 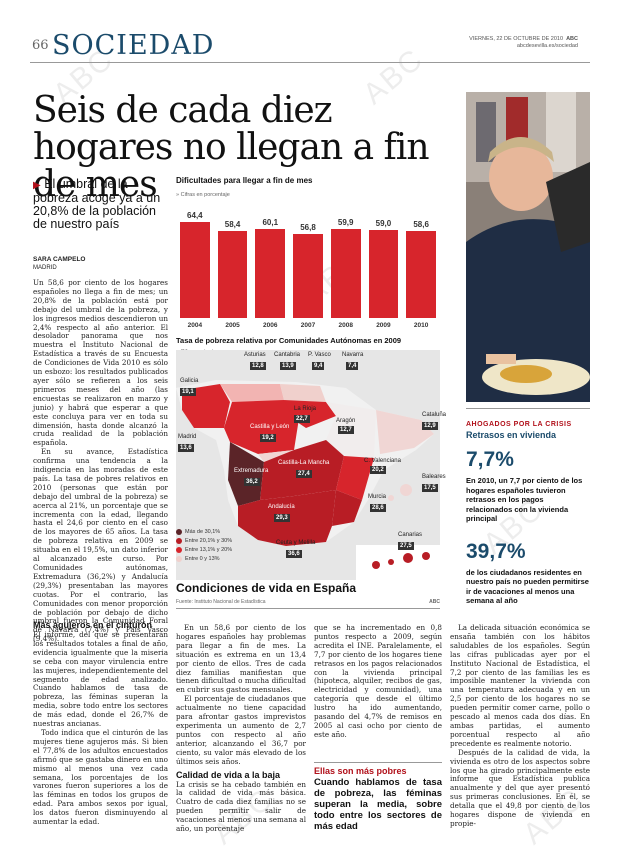 What do you see at coordinates (209, 541) in the screenshot?
I see `legend-label: Entre 20,1% y 30%` at bounding box center [209, 541].